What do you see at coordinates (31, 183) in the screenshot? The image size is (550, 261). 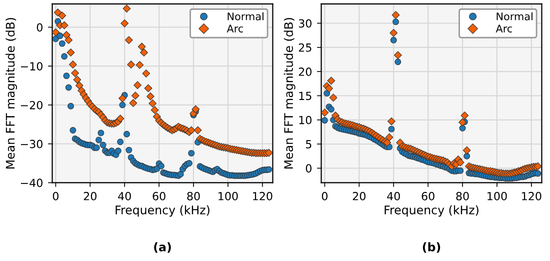 I see `y-tick-label: −40` at bounding box center [31, 183].